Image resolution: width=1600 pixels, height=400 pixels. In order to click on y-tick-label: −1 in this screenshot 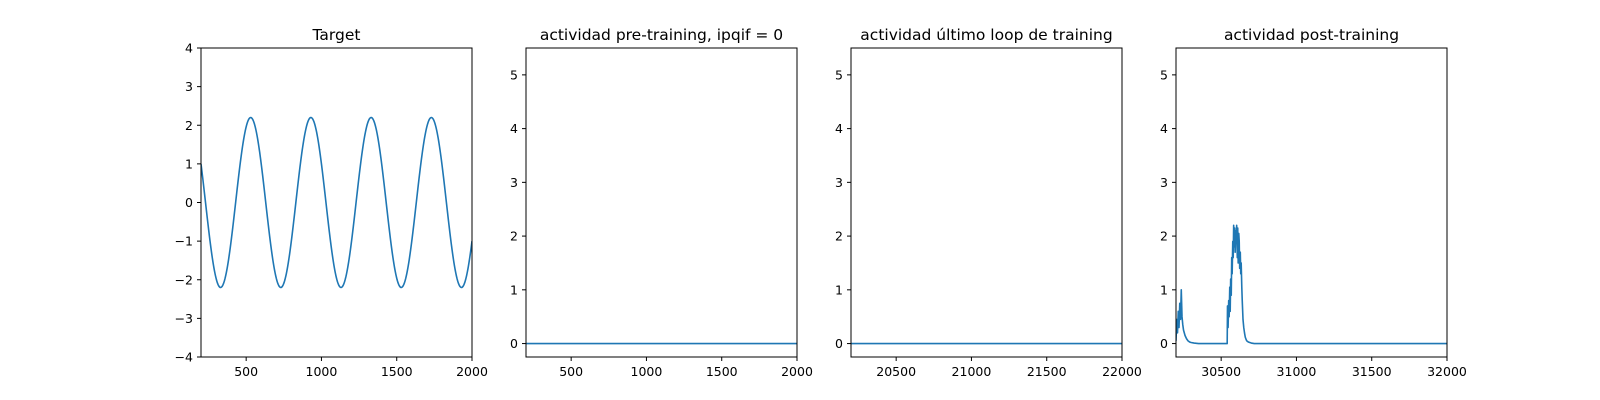, I will do `click(184, 241)`.